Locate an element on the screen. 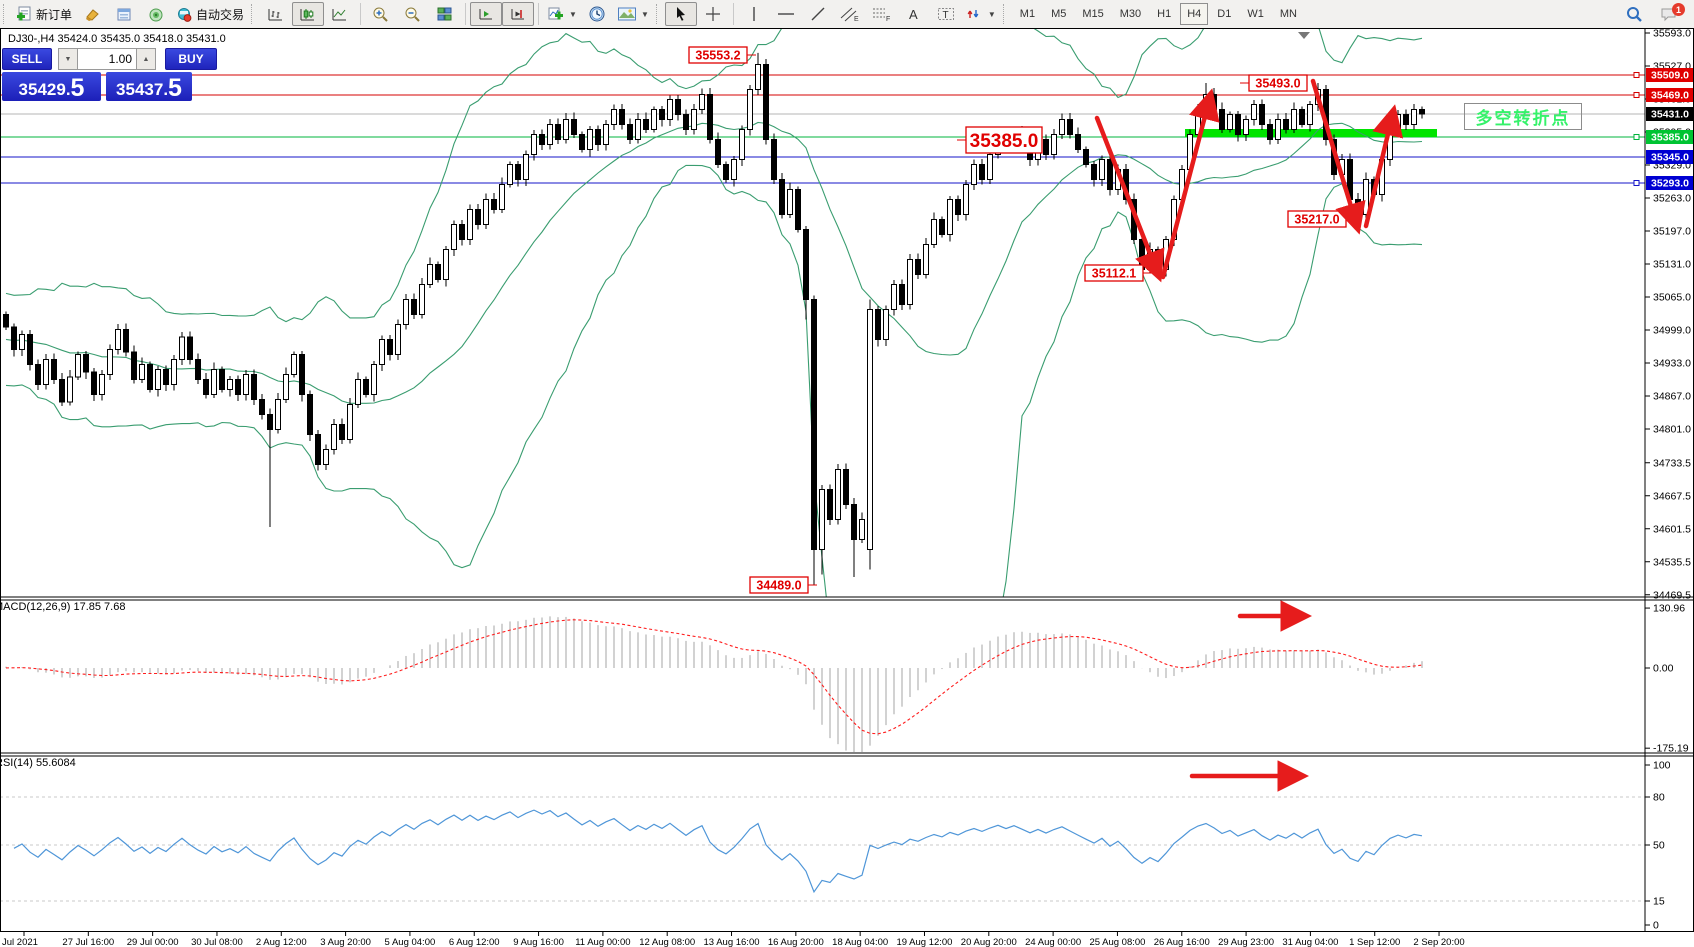 The height and width of the screenshot is (947, 1694). svg-text: 12 Aug 08:00 is located at coordinates (667, 942).